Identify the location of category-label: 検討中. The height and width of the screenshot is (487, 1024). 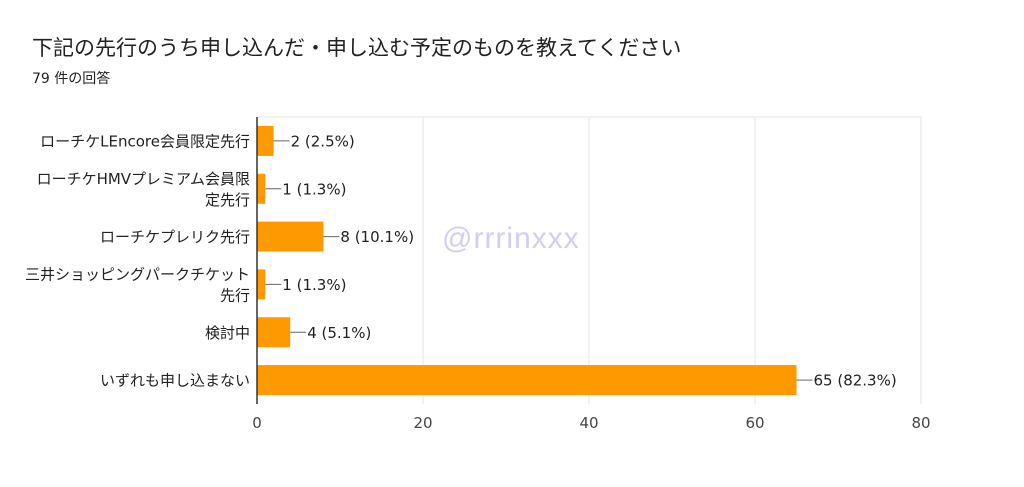
(227, 333).